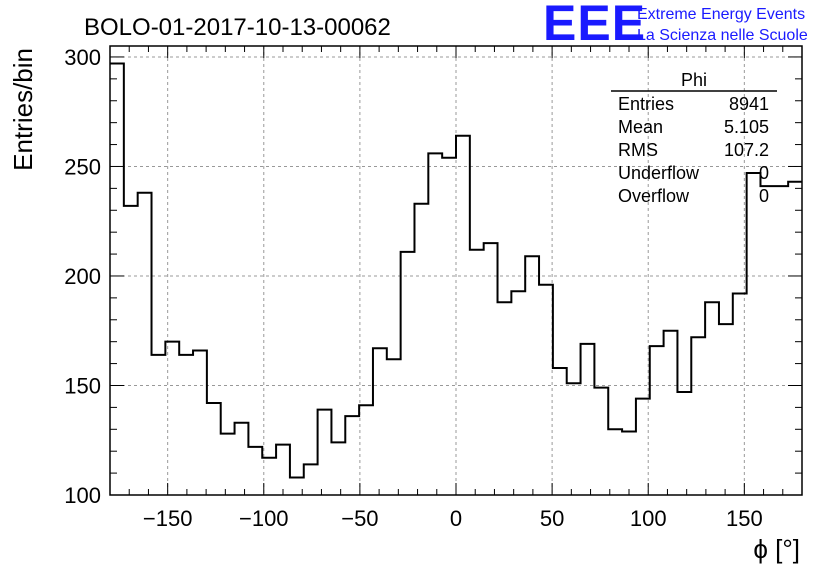  Describe the element at coordinates (552, 518) in the screenshot. I see `x-tick-label: 50` at that location.